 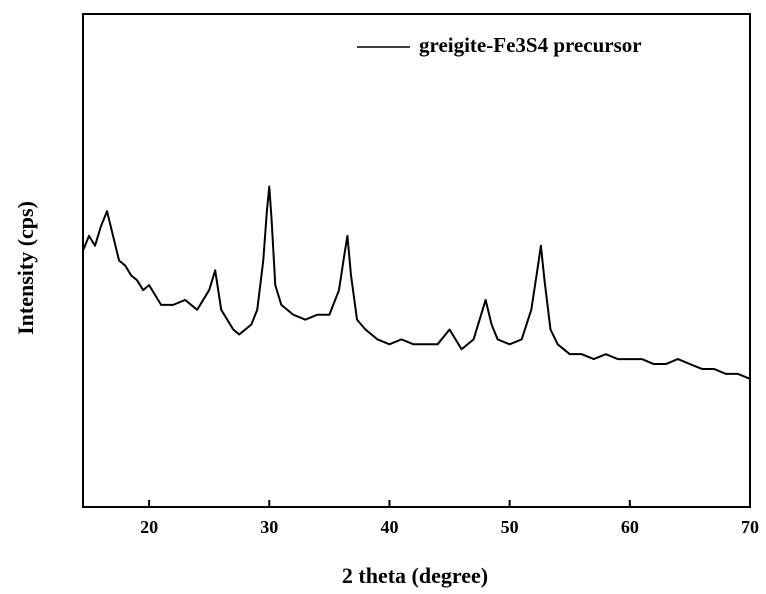 What do you see at coordinates (269, 527) in the screenshot?
I see `x-tick-label: 30` at bounding box center [269, 527].